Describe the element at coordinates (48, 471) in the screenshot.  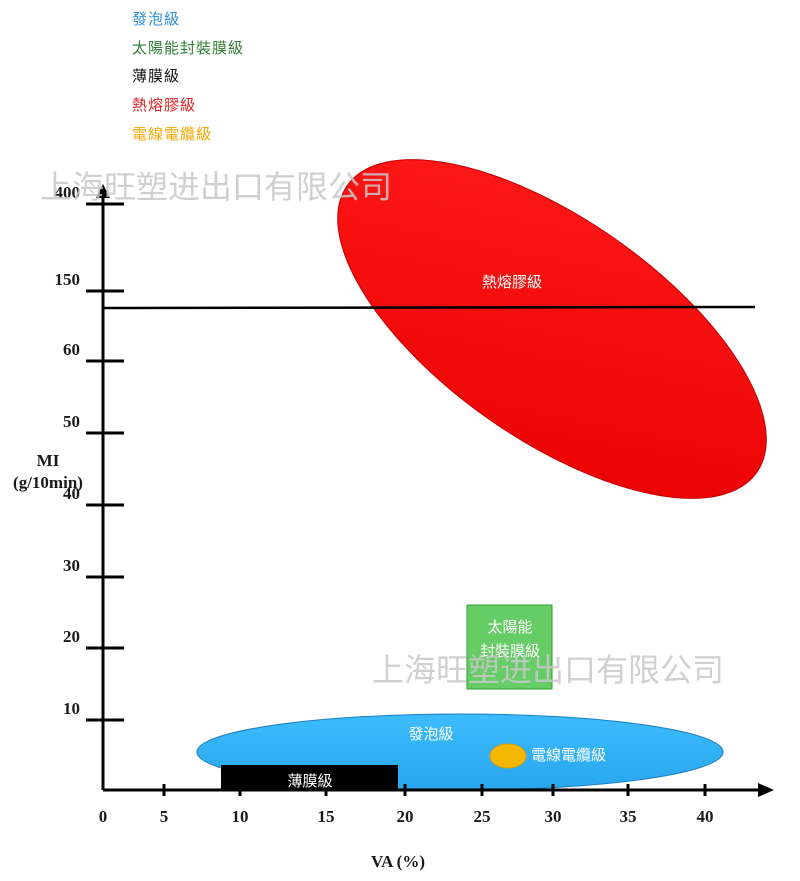
I see `y-axis-title: MI (g/10min)` at that location.